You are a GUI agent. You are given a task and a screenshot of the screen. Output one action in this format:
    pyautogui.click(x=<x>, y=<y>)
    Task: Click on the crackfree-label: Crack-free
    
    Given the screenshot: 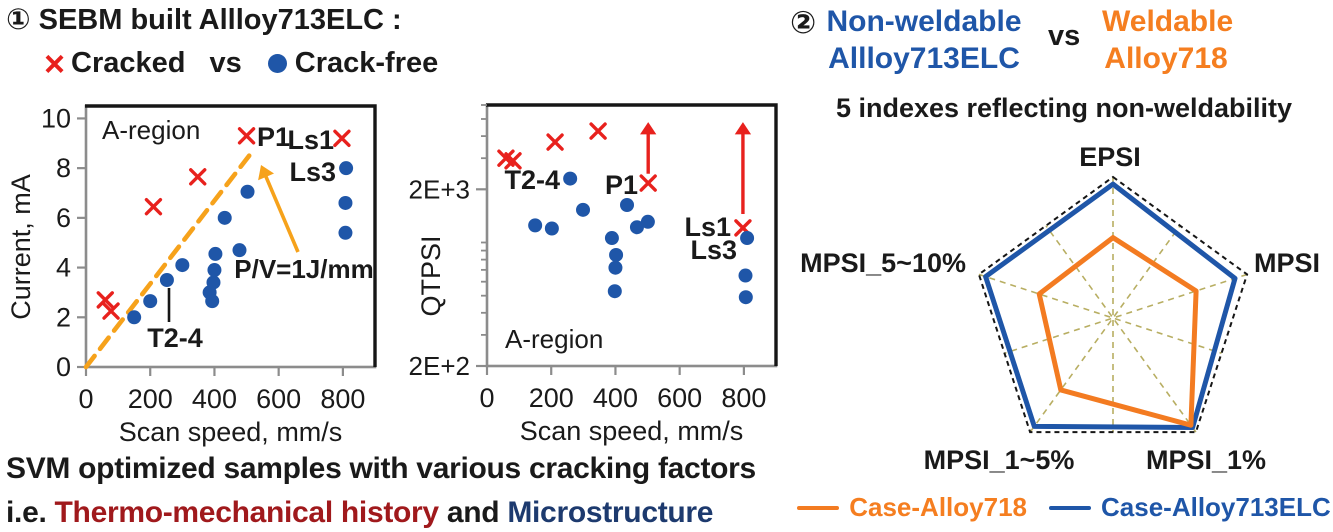 What is the action you would take?
    pyautogui.click(x=366, y=63)
    